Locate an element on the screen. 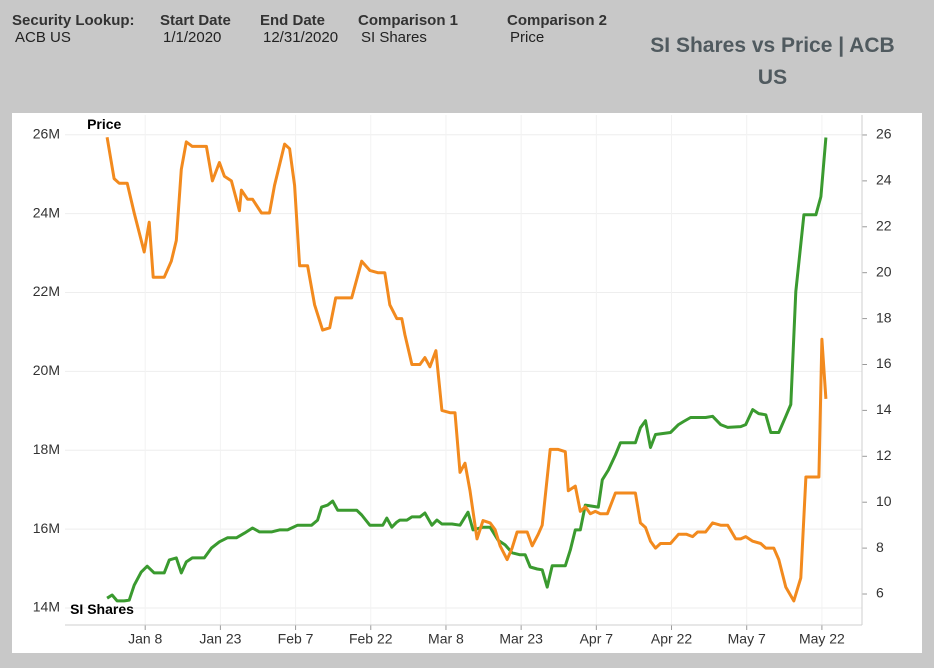 This screenshot has height=668, width=934. x-tick-label: Jan 8 is located at coordinates (145, 639).